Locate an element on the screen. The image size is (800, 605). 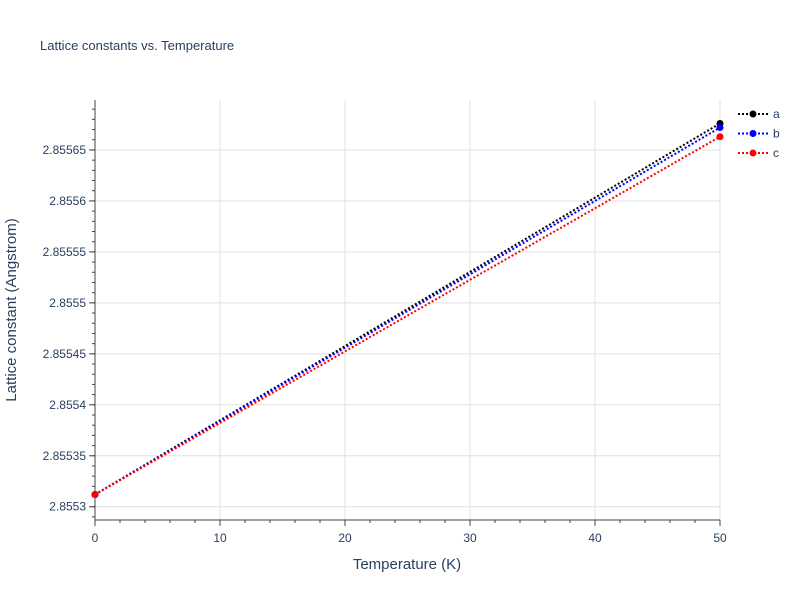
y-tick-label: 2.85555 is located at coordinates (65, 252).